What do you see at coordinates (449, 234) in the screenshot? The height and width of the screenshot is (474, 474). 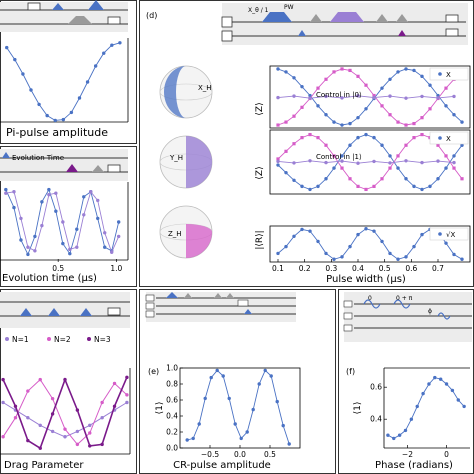 I see `plot-d3-legend-box` at bounding box center [449, 234].